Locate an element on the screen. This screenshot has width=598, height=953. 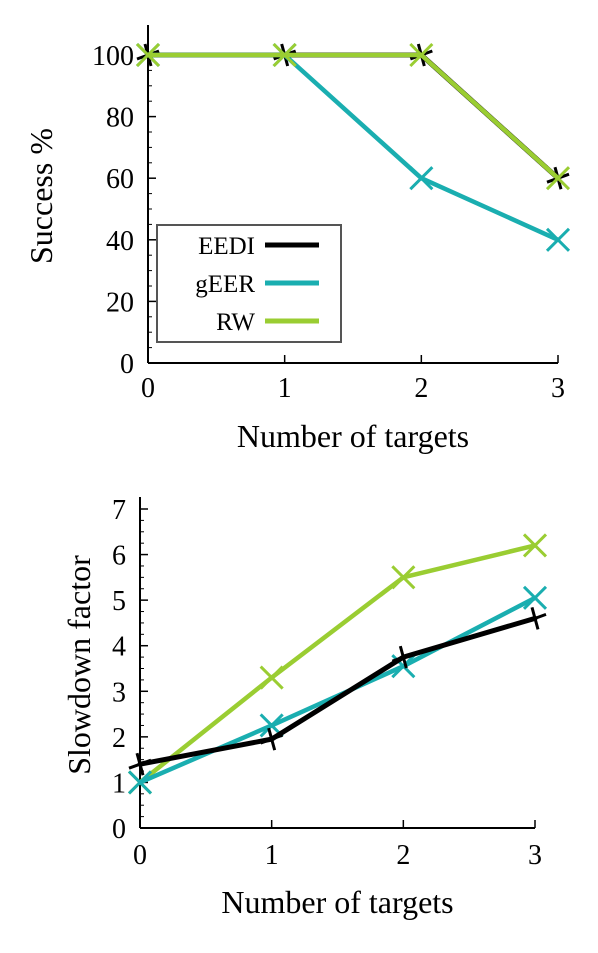
legend-label-rw: RW is located at coordinates (235, 322).